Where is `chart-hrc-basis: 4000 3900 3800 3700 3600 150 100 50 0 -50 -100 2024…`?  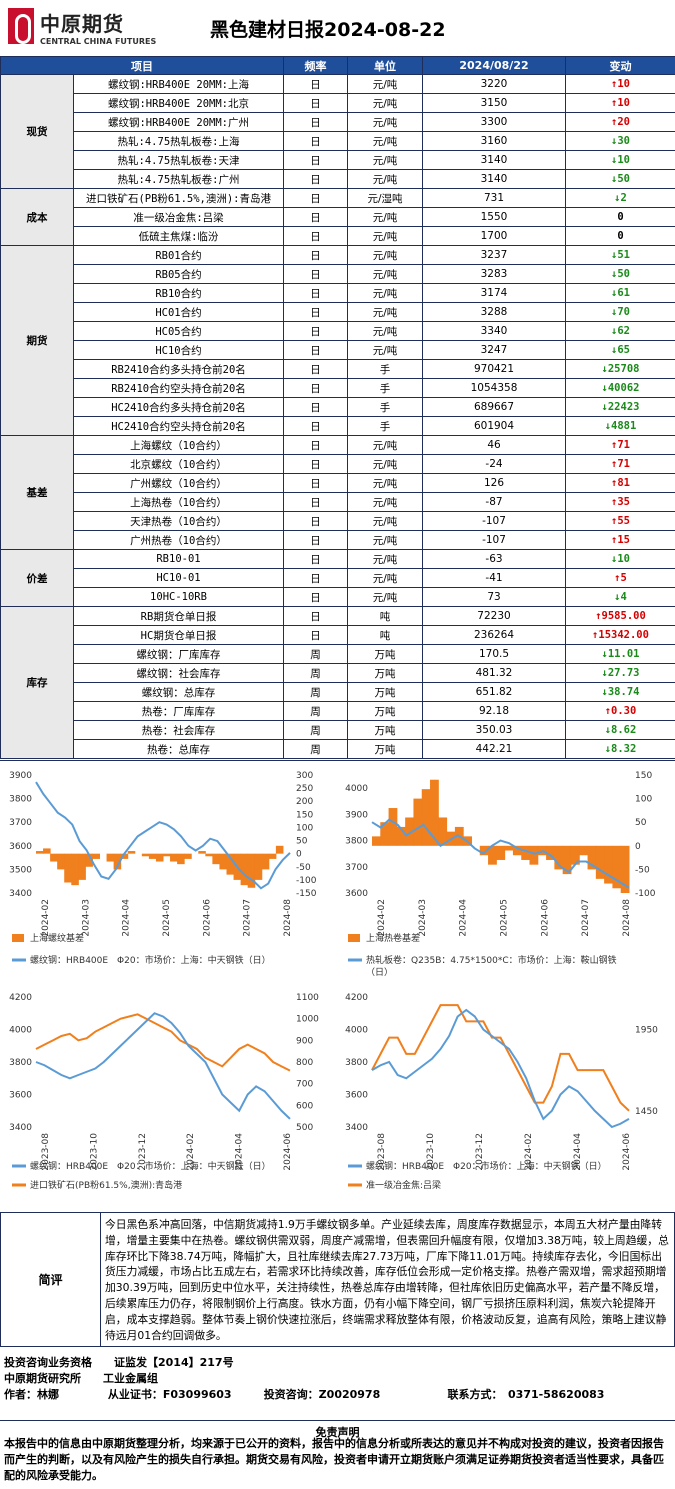 chart-hrc-basis: 4000 3900 3800 3700 3600 150 100 50 0 -50 -100 2024… is located at coordinates (505, 875).